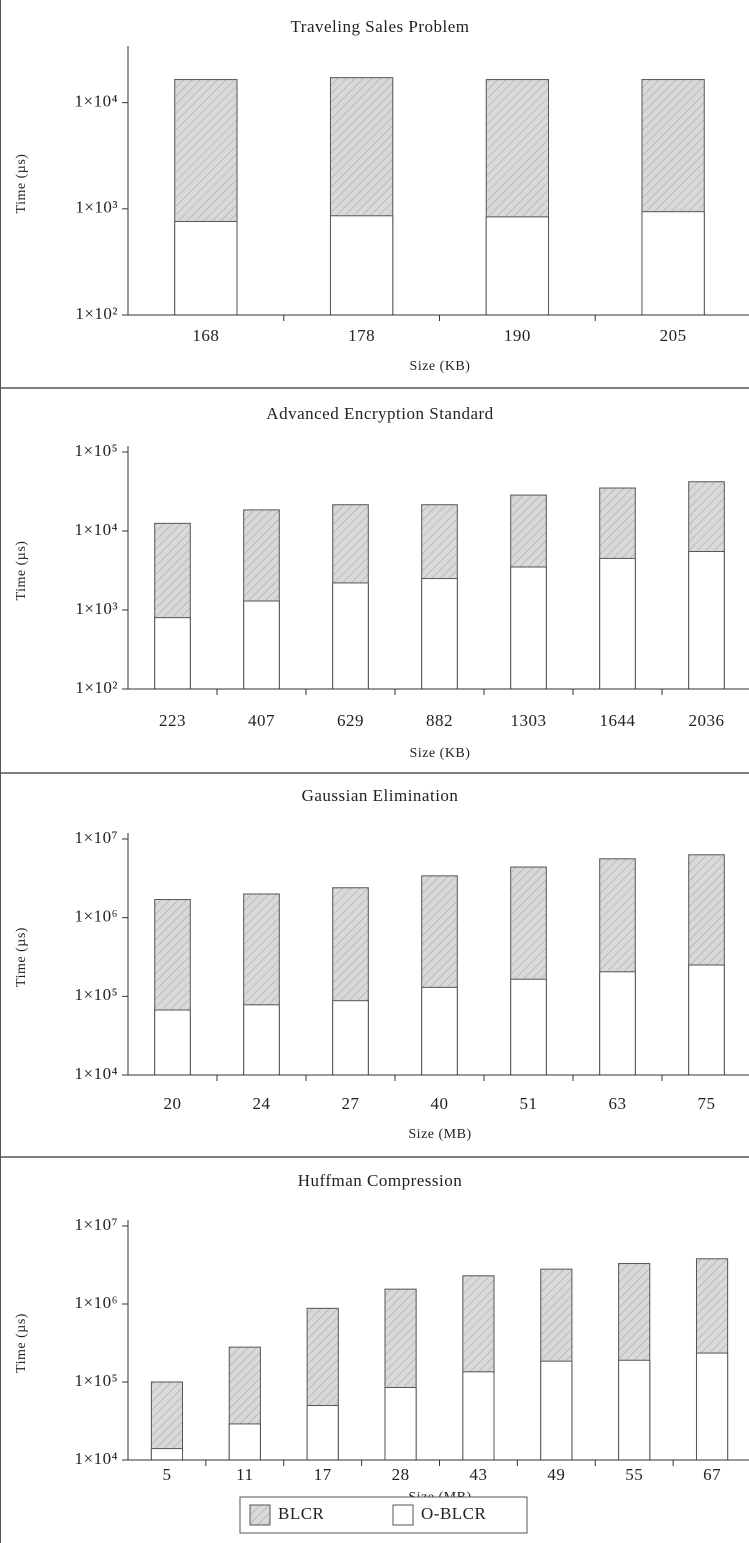 This screenshot has height=1543, width=749. Describe the element at coordinates (380, 26) in the screenshot. I see `chart-title: Traveling Sales Problem` at that location.